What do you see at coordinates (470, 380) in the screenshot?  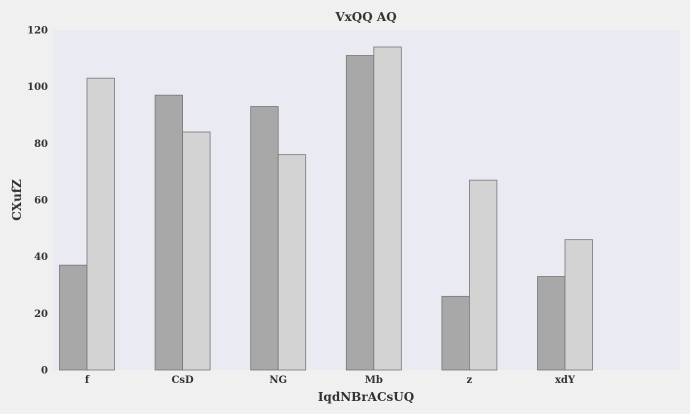 I see `x-tick-label: z` at bounding box center [470, 380].